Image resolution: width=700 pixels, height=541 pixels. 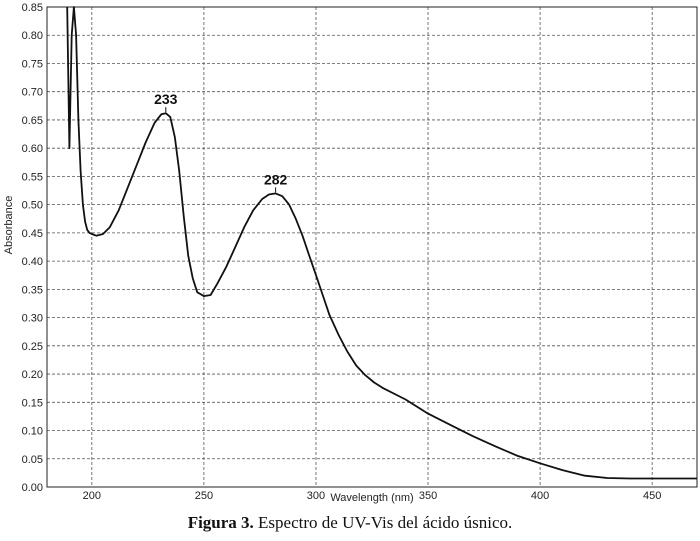 I want to click on y-tick-label: 0.70, so click(x=32, y=93).